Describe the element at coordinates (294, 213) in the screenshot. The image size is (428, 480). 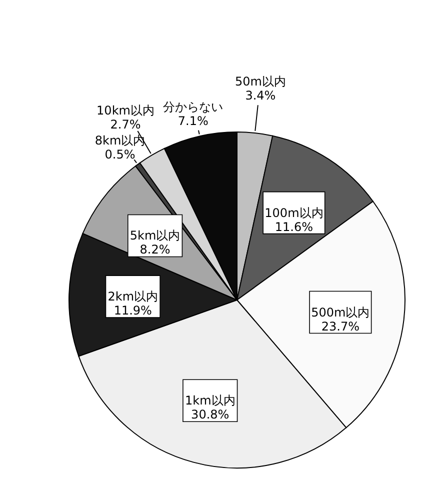
I see `slice-label: 100m以内` at that location.